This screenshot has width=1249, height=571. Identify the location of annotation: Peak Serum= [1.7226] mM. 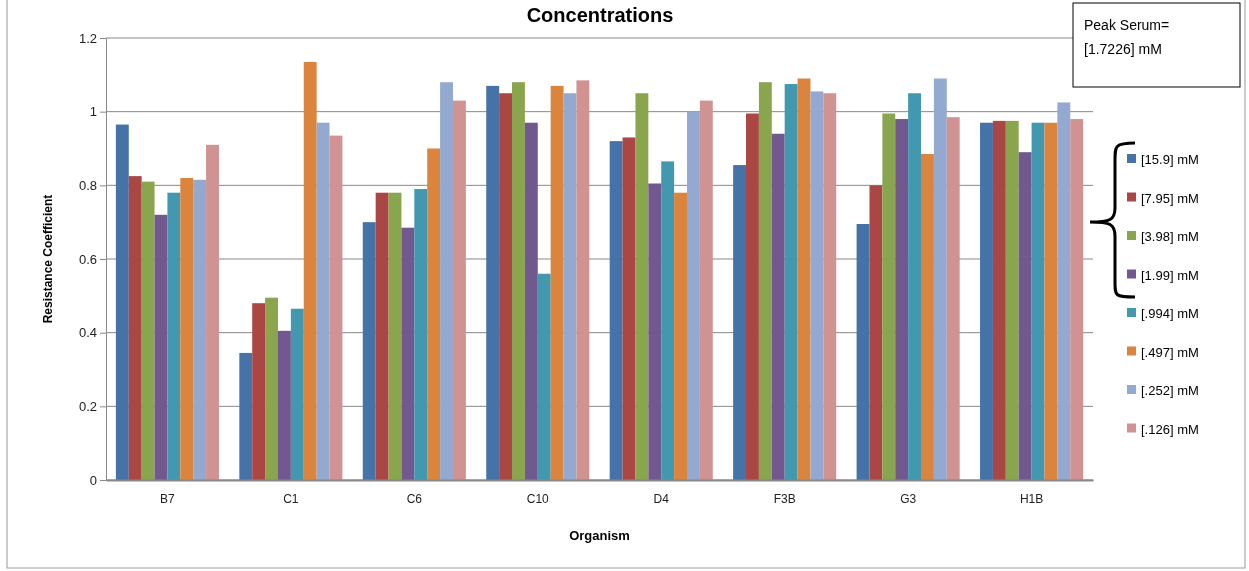
(1127, 37).